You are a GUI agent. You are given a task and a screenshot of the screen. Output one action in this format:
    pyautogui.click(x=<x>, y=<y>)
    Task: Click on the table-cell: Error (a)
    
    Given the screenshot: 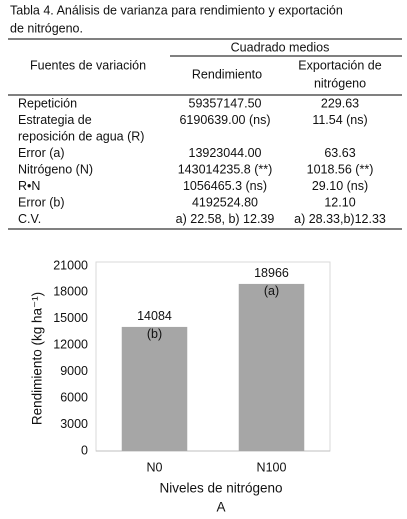 What is the action you would take?
    pyautogui.click(x=41, y=153)
    